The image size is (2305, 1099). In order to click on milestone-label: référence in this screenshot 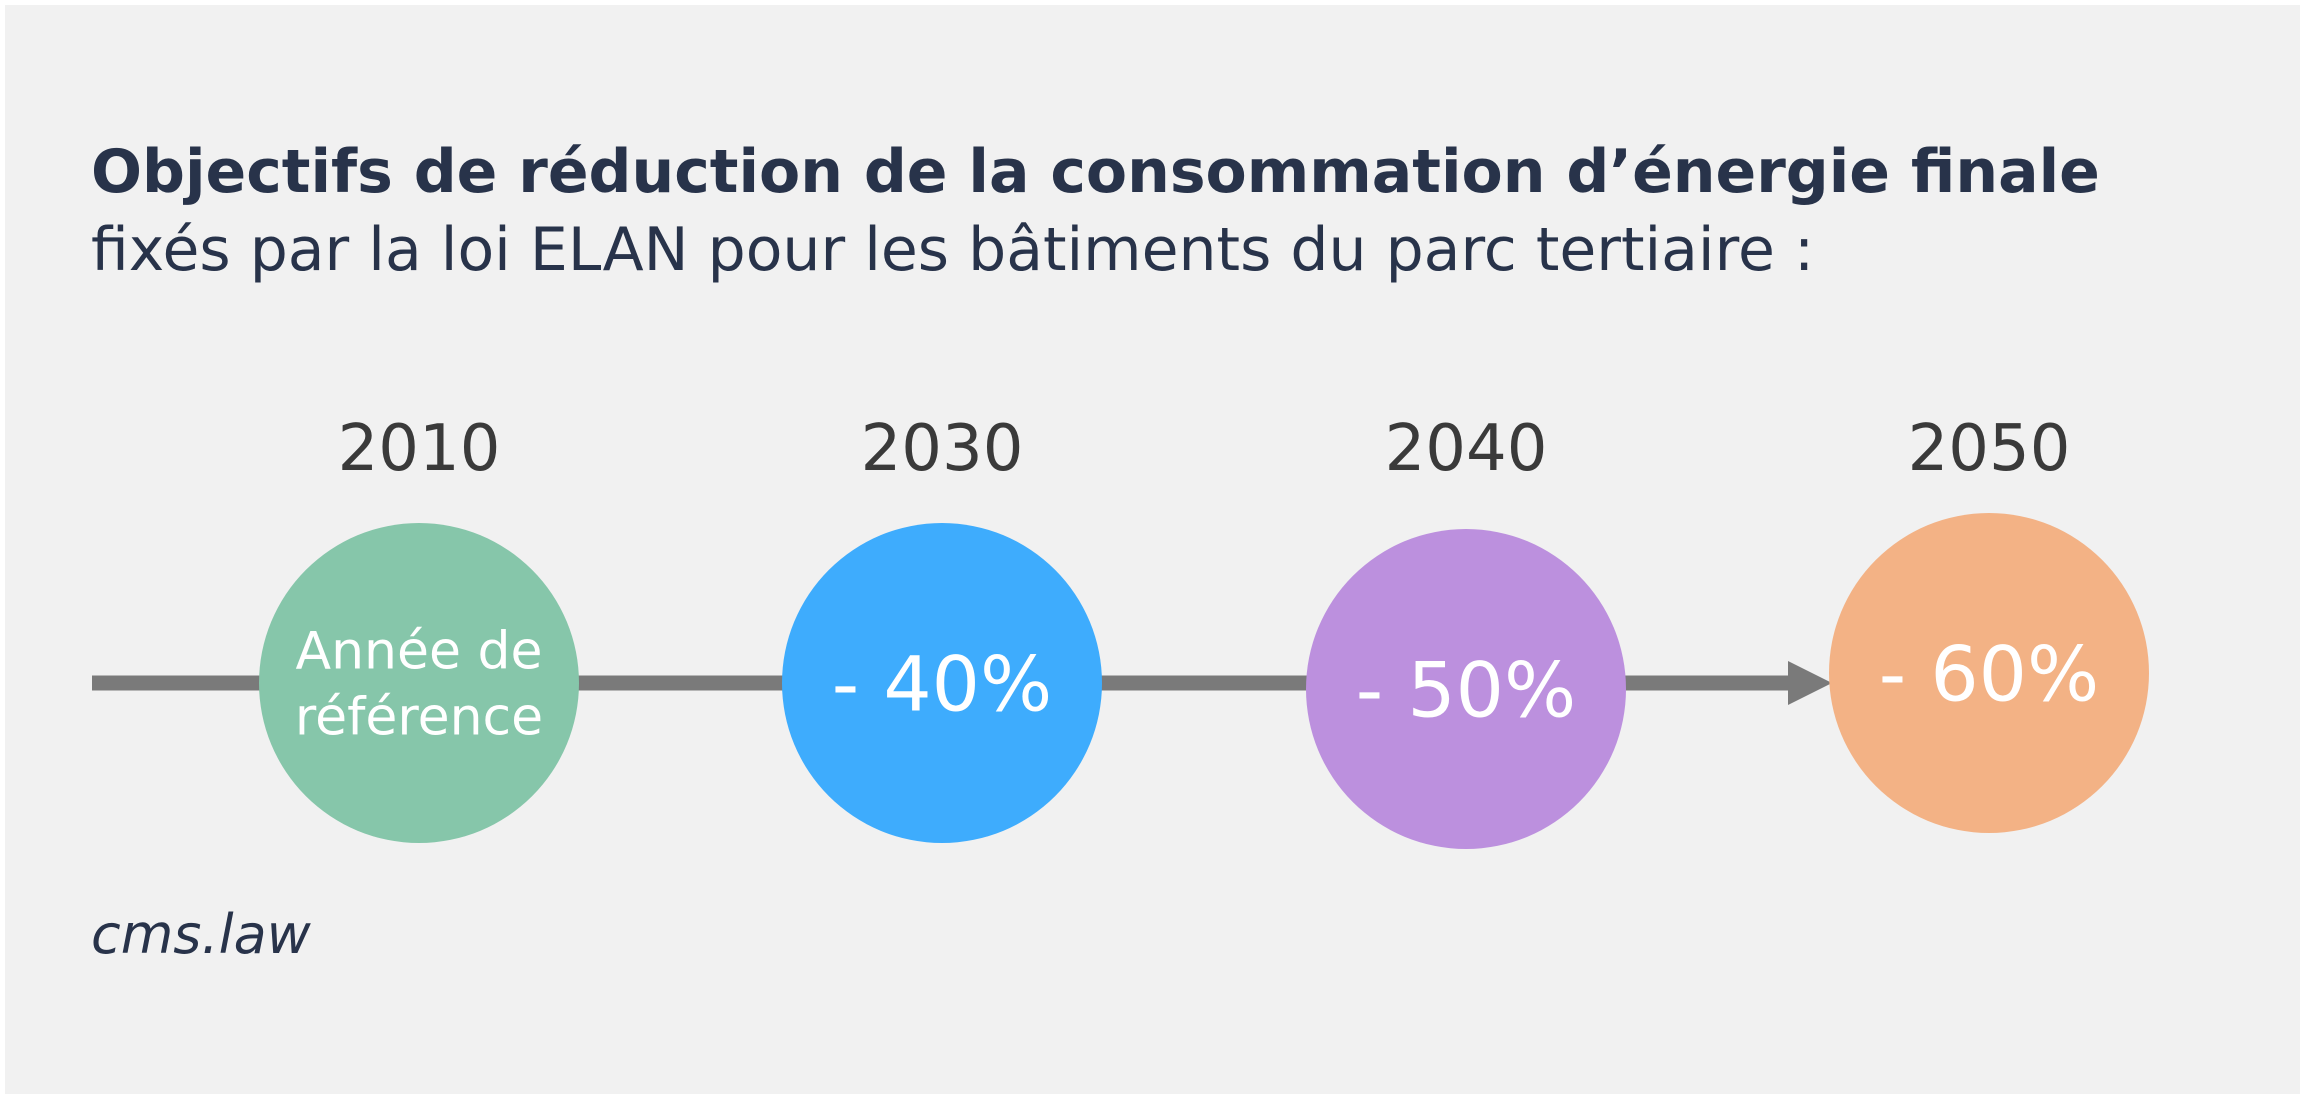, I will do `click(419, 718)`.